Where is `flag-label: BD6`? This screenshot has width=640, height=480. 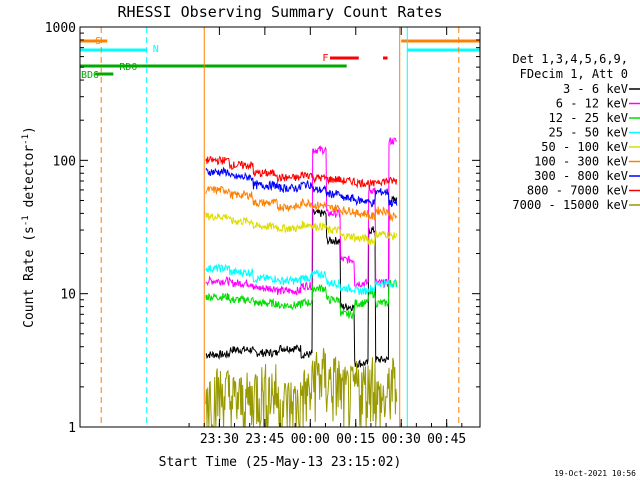 flag-label: BD6 is located at coordinates (90, 75).